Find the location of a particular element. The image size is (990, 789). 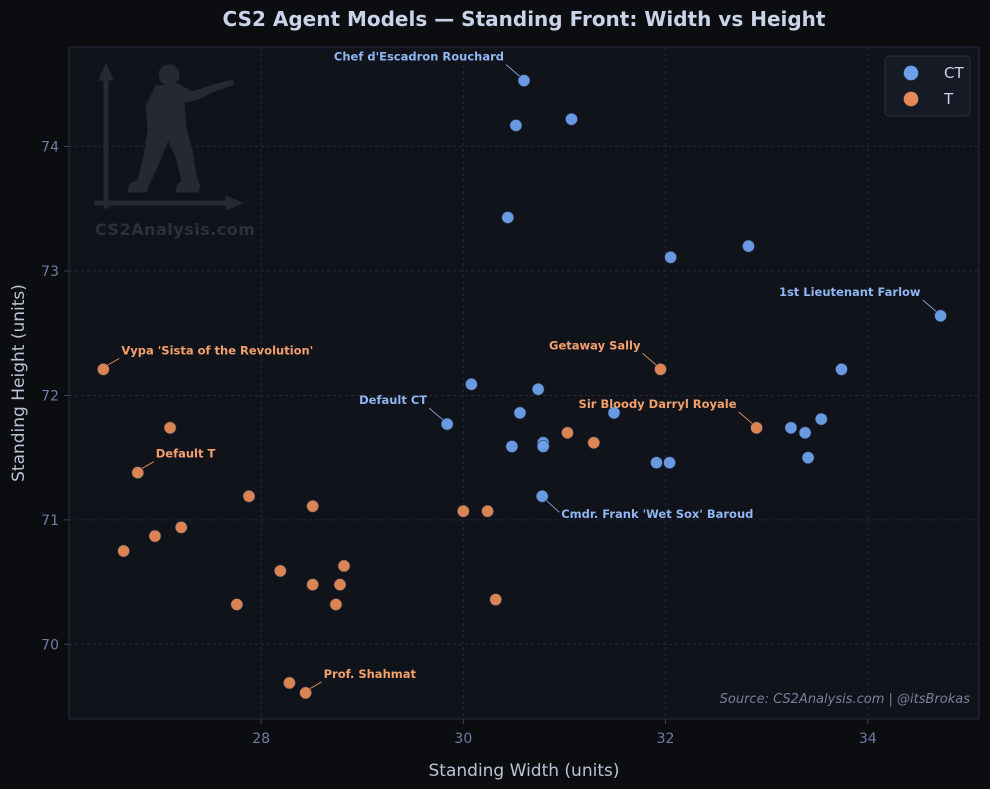

source-credit: Source: CS2Analysis.com | @itsBrokas is located at coordinates (845, 699).